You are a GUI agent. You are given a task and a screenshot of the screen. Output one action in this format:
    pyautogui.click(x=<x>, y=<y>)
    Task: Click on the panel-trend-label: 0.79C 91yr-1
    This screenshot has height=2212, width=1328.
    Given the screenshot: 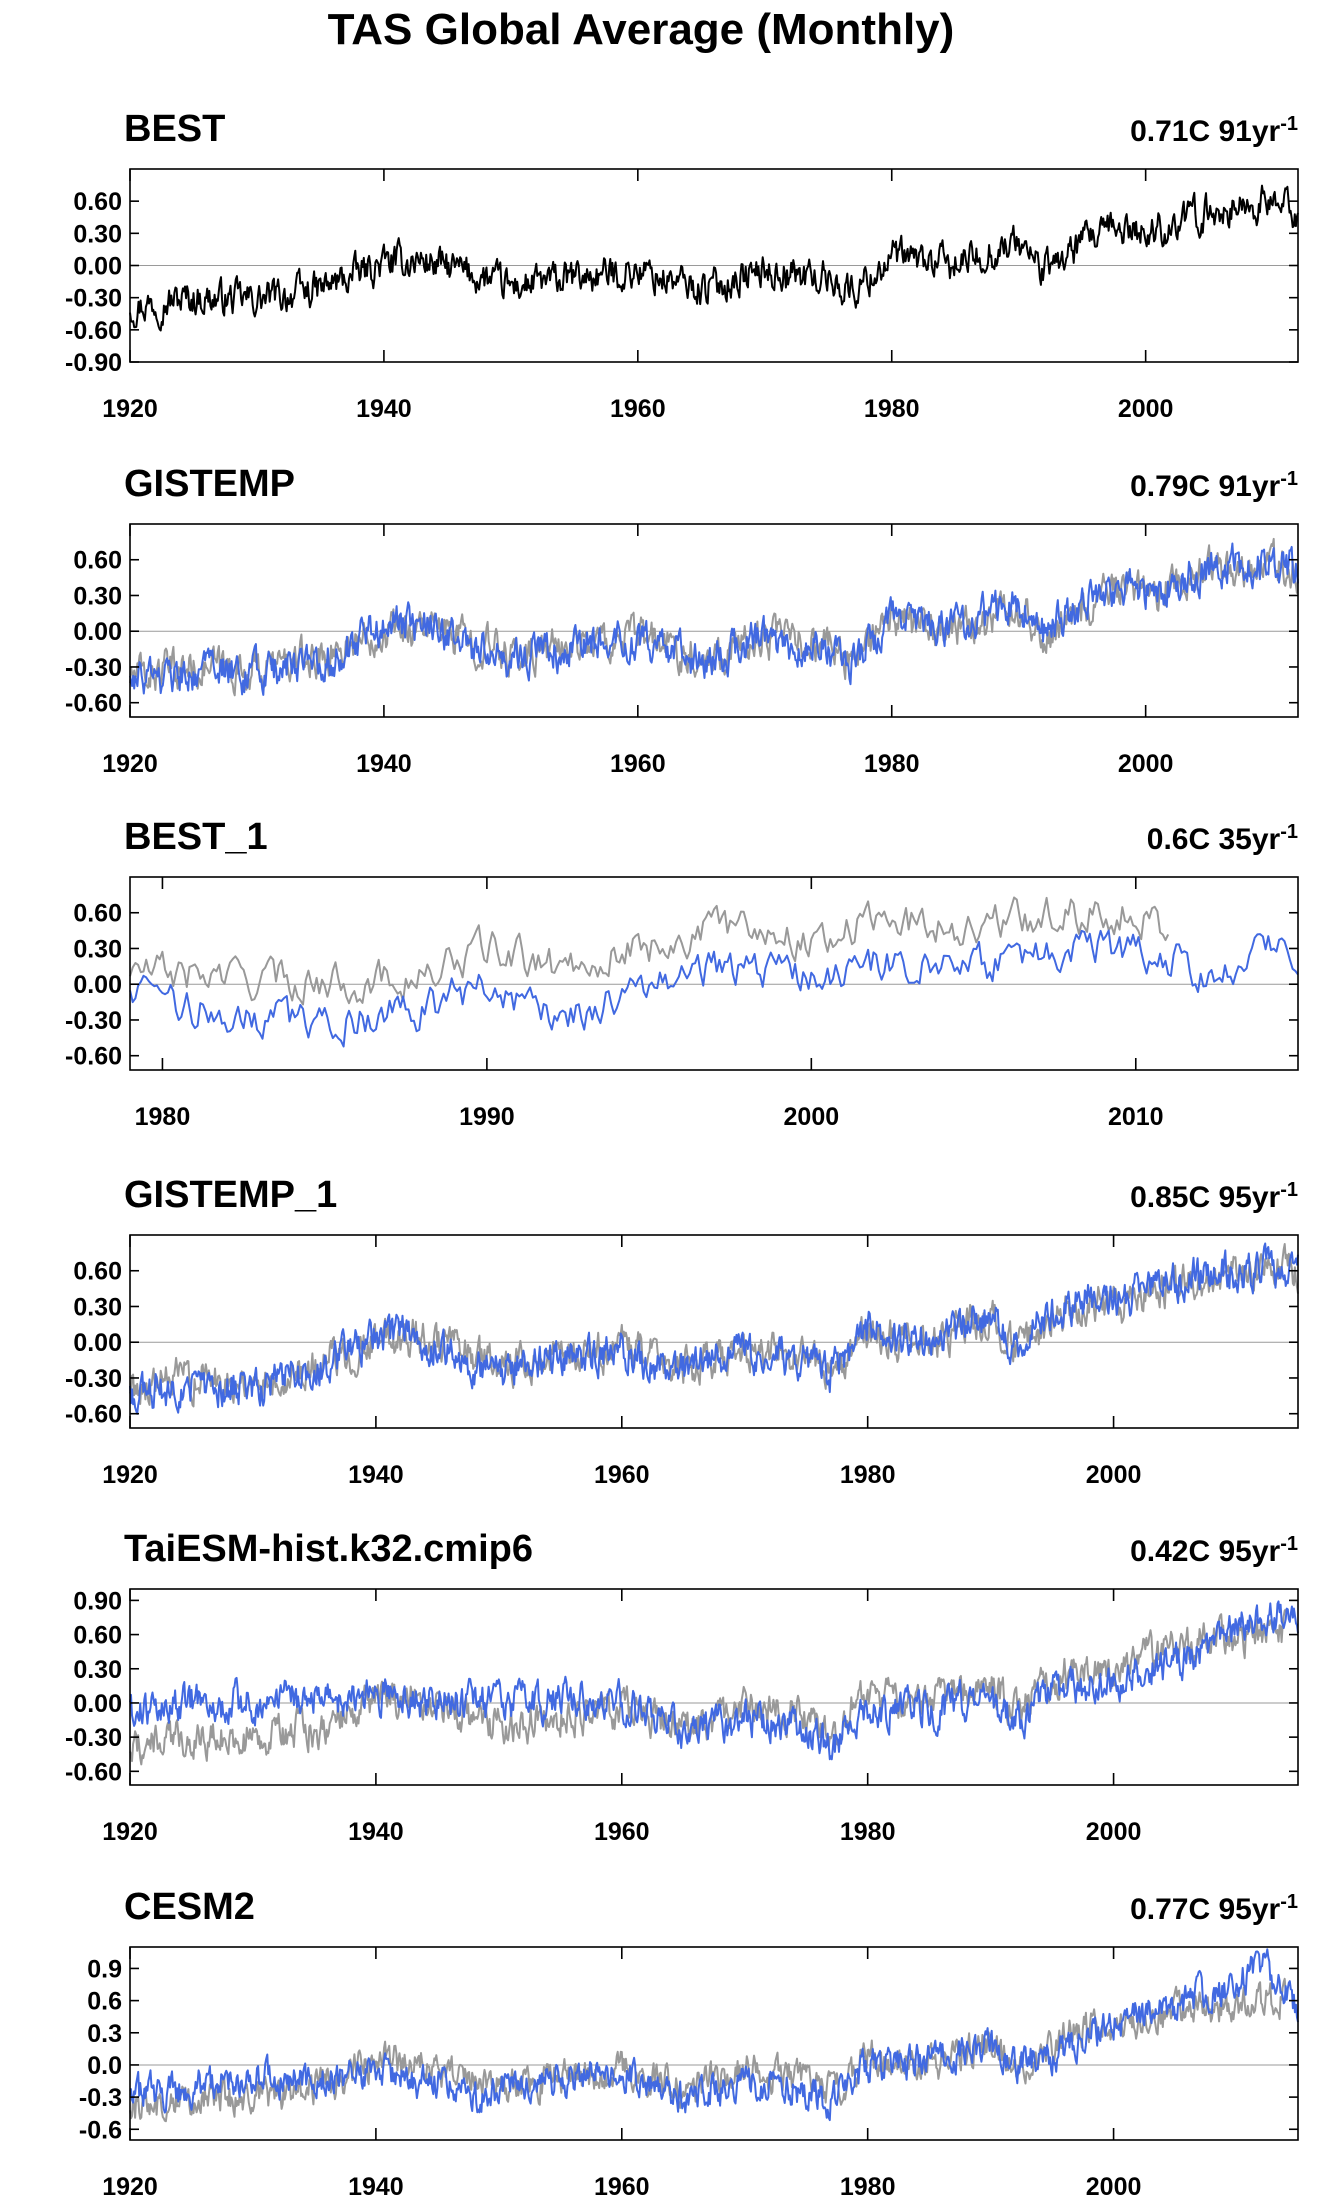 What is the action you would take?
    pyautogui.click(x=1214, y=485)
    